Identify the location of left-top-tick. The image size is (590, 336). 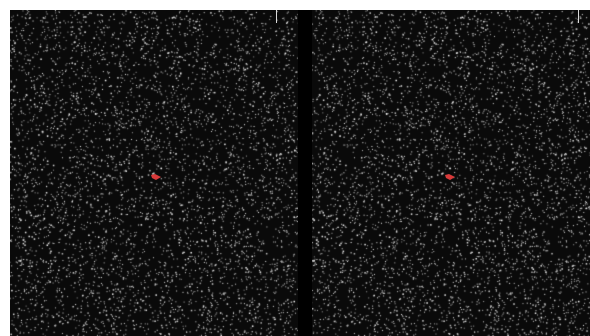
(276, 16).